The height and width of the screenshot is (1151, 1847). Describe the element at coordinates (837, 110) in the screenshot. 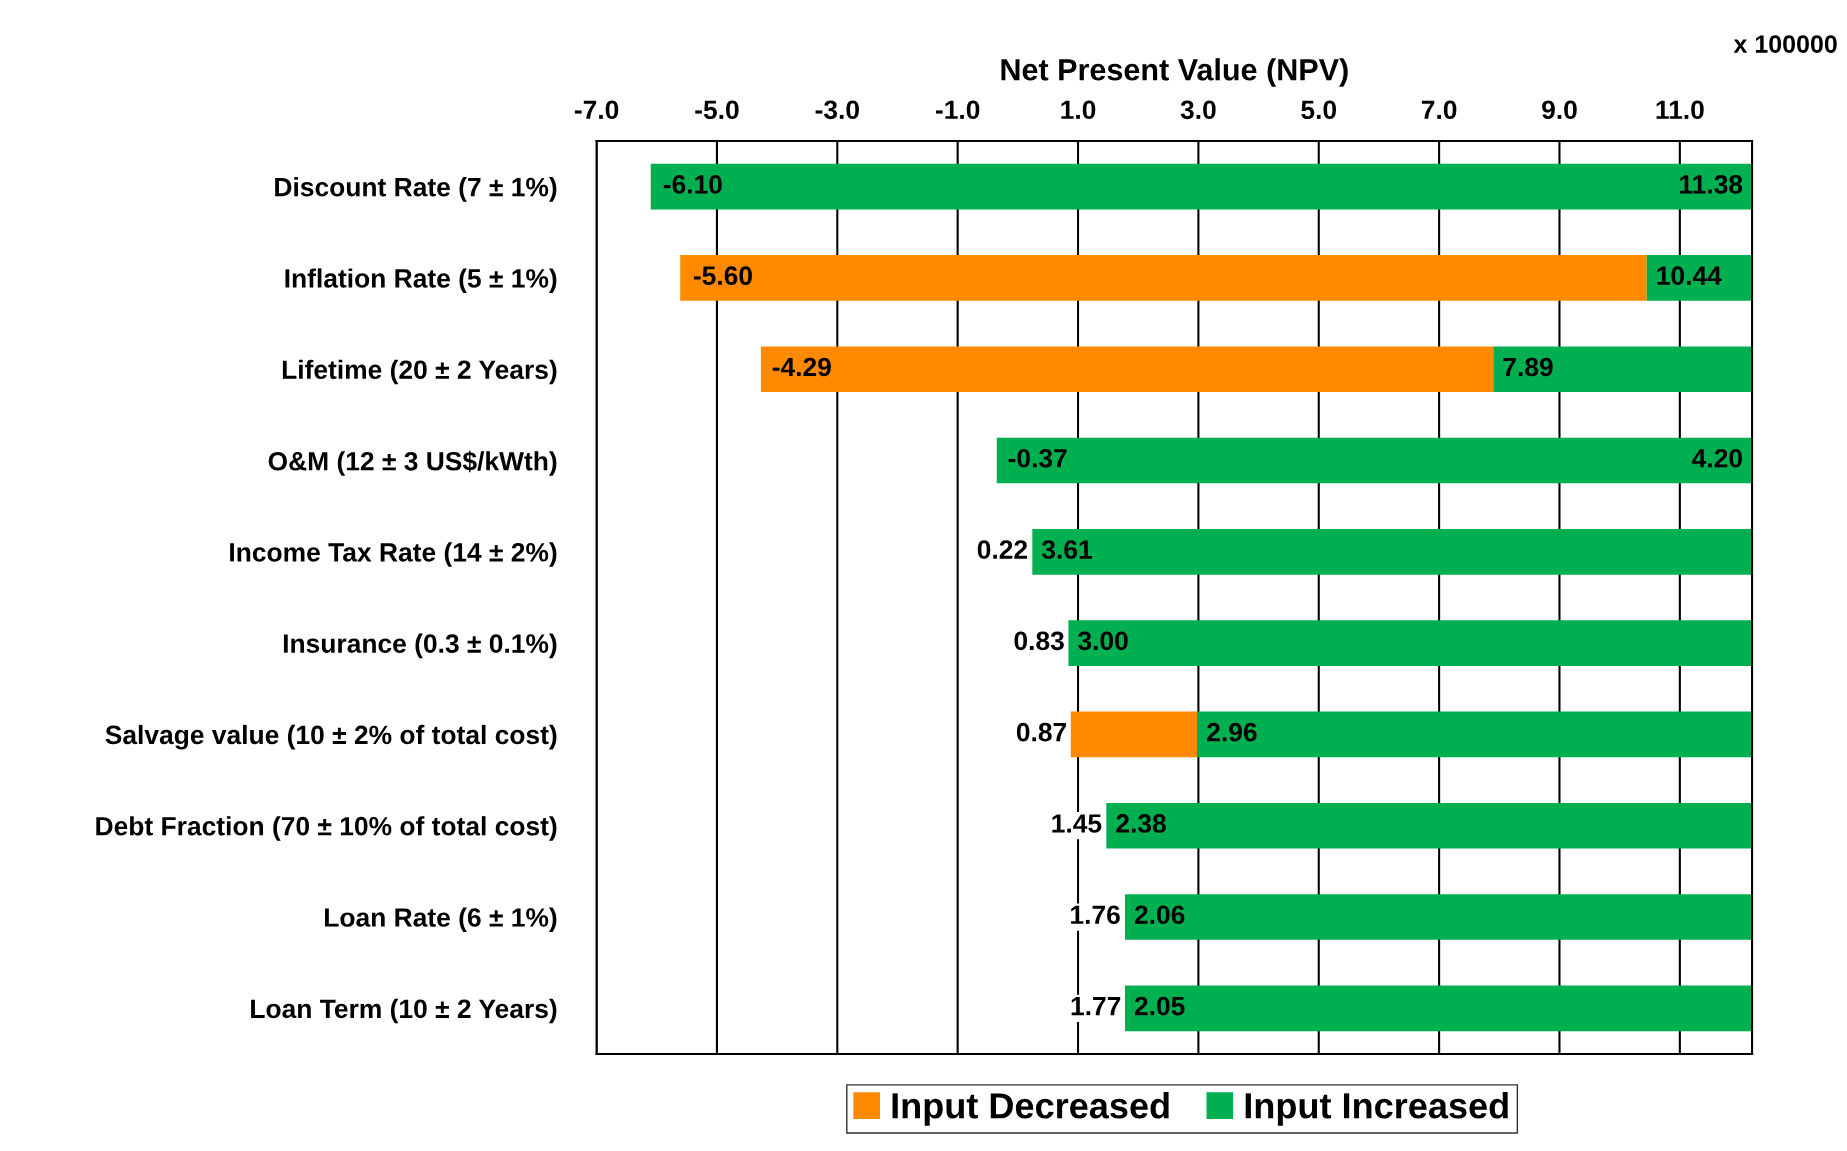

I see `x-tick-label: -3.0` at that location.